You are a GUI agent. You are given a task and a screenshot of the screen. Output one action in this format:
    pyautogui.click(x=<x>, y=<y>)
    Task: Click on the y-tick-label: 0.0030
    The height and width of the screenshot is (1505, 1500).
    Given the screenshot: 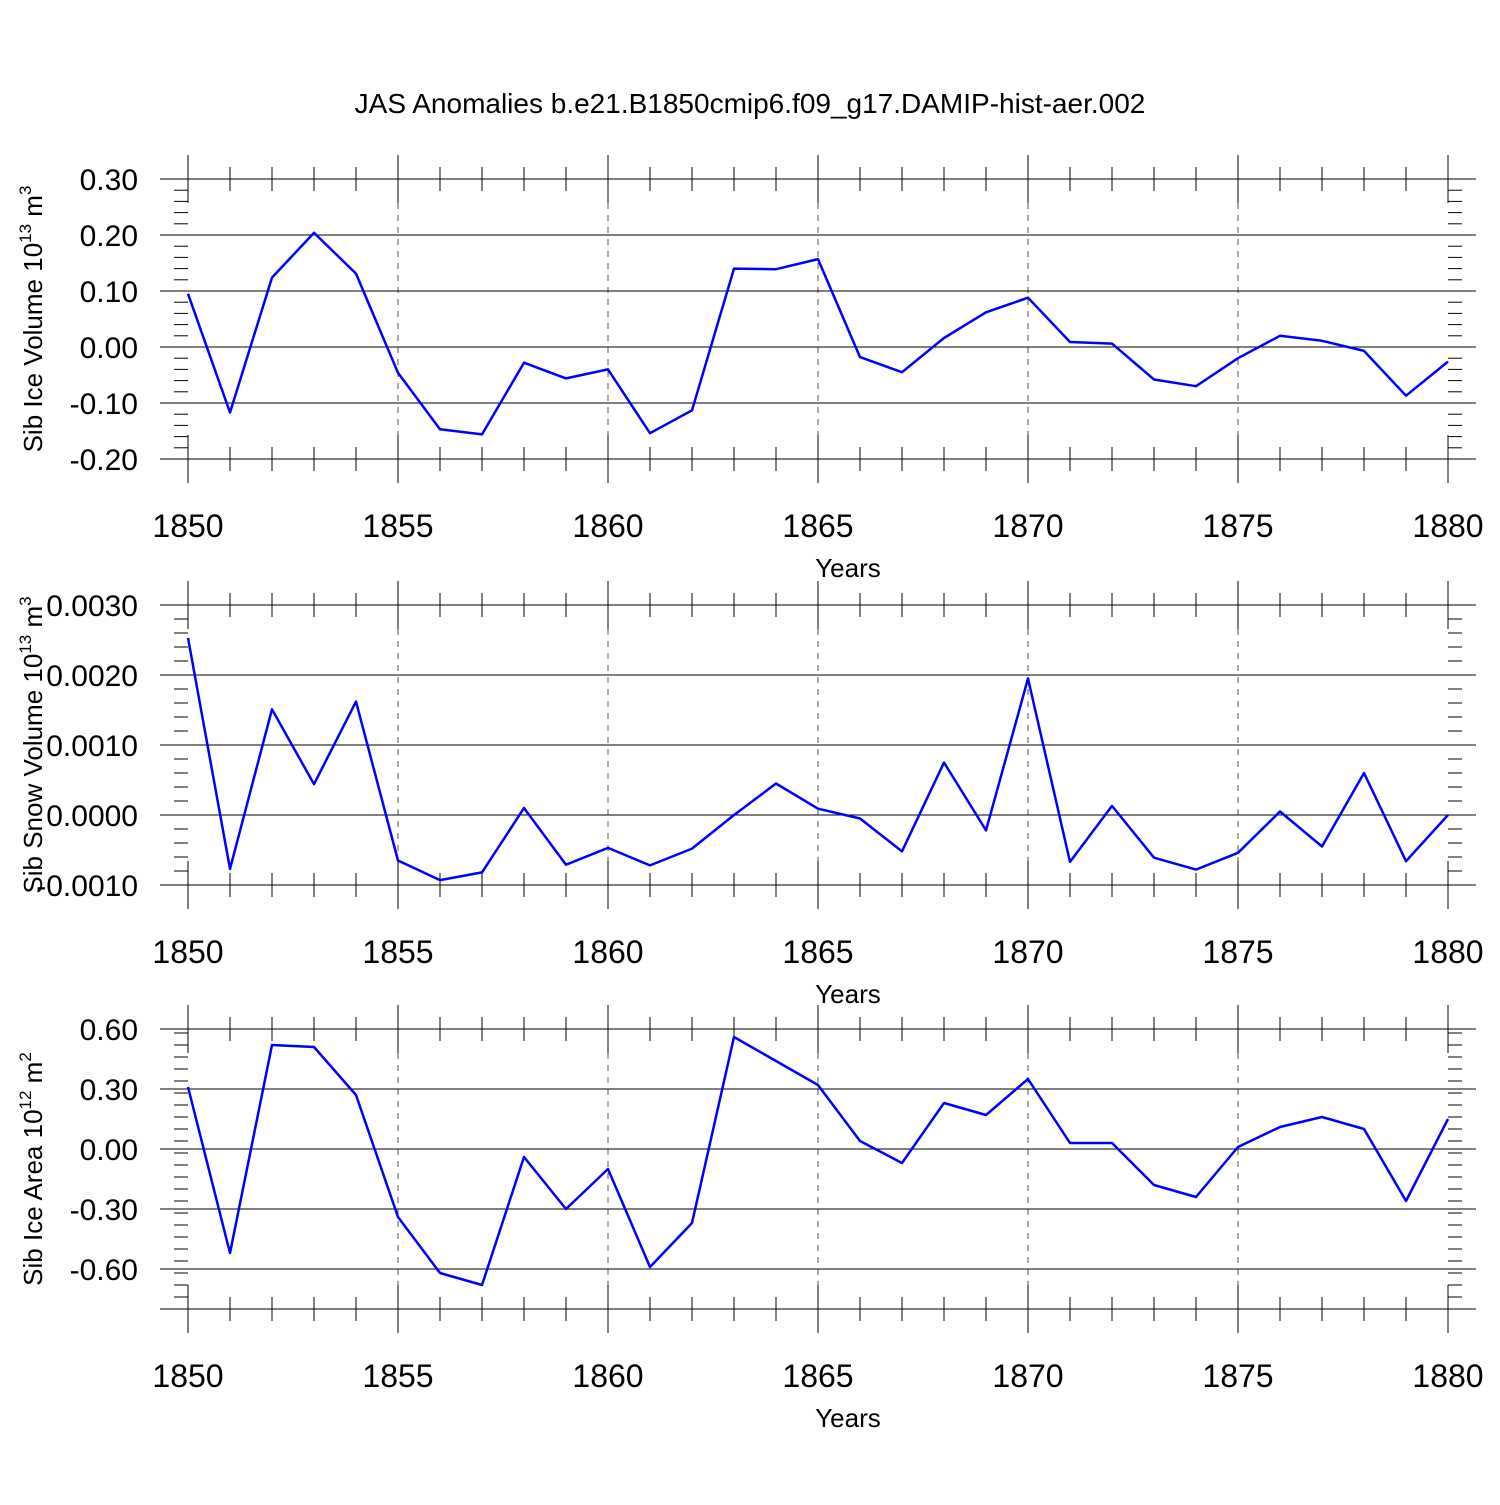 What is the action you would take?
    pyautogui.click(x=92, y=606)
    